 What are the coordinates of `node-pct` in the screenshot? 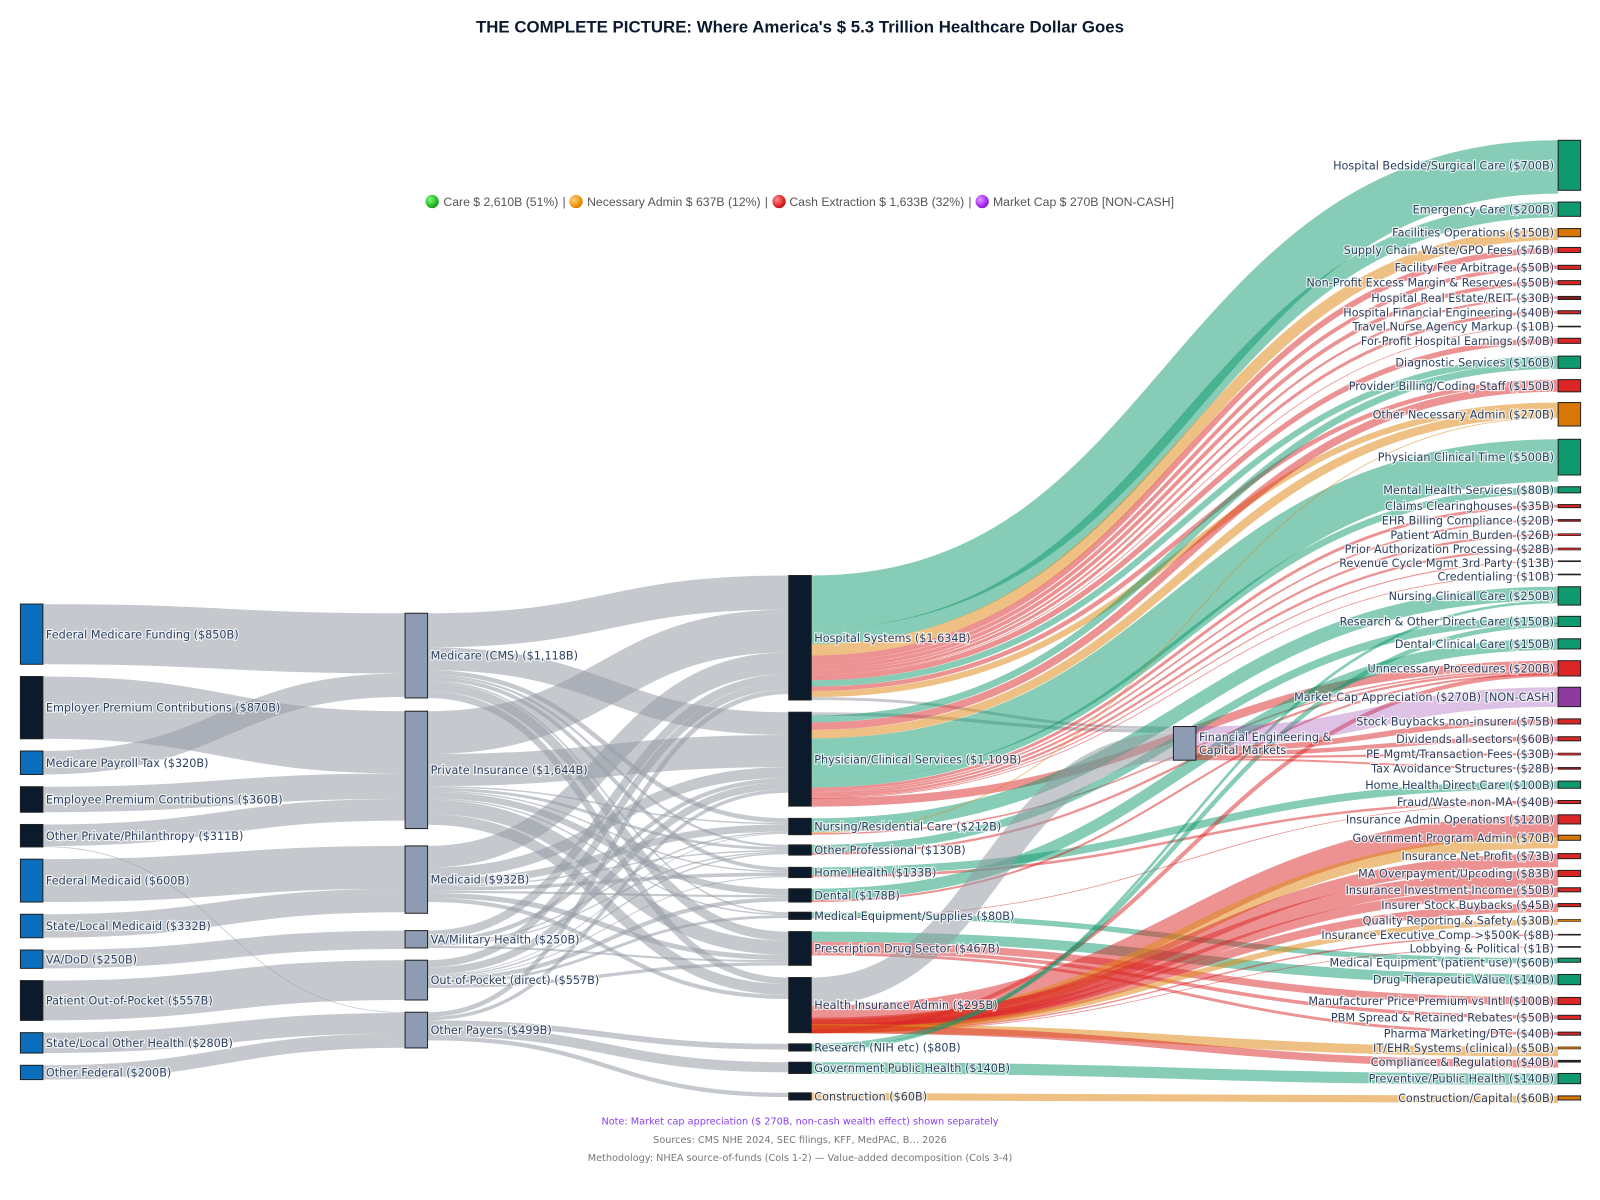 It's located at (1569, 457).